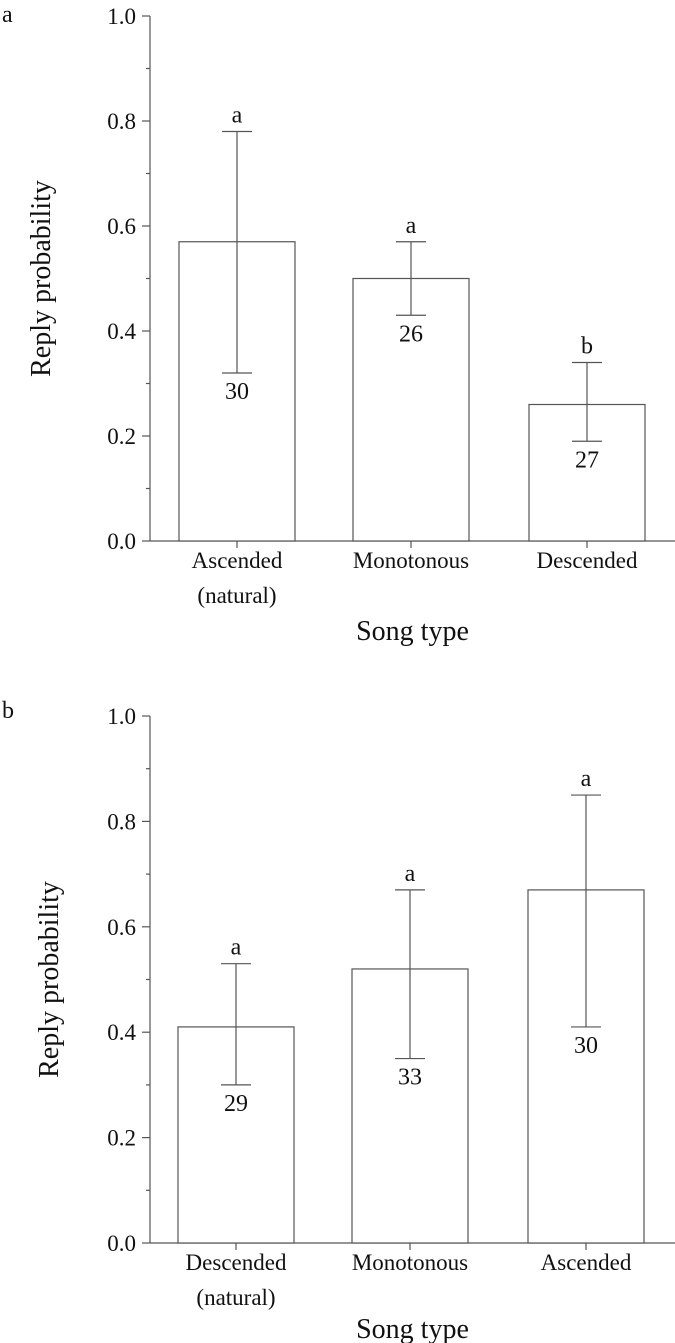 This screenshot has height=1343, width=675. What do you see at coordinates (587, 347) in the screenshot?
I see `significance-label: b` at bounding box center [587, 347].